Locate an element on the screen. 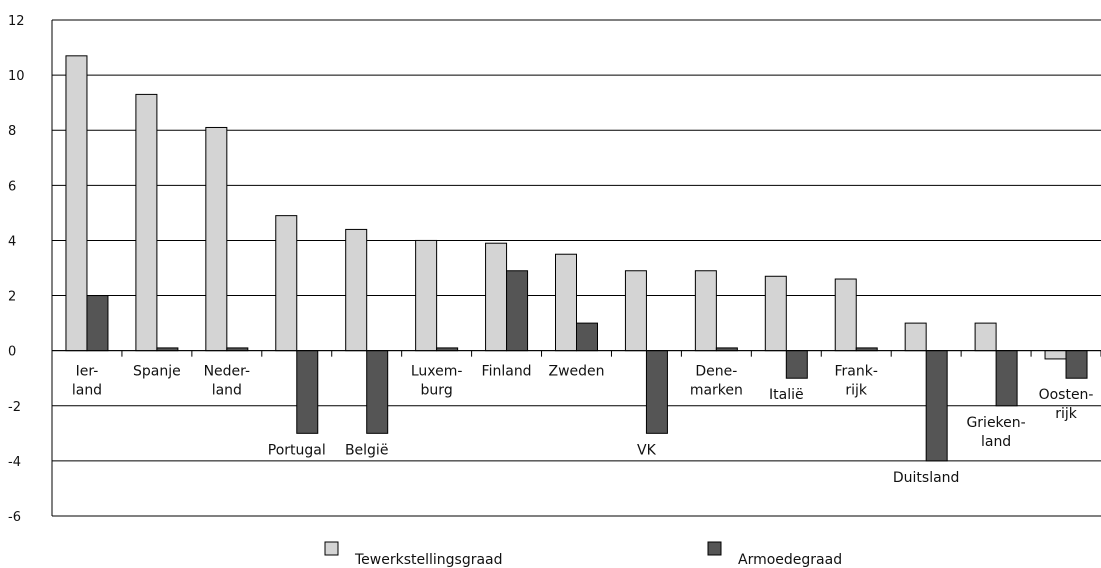 The height and width of the screenshot is (568, 1101). y-tick-label: 0 is located at coordinates (12, 352).